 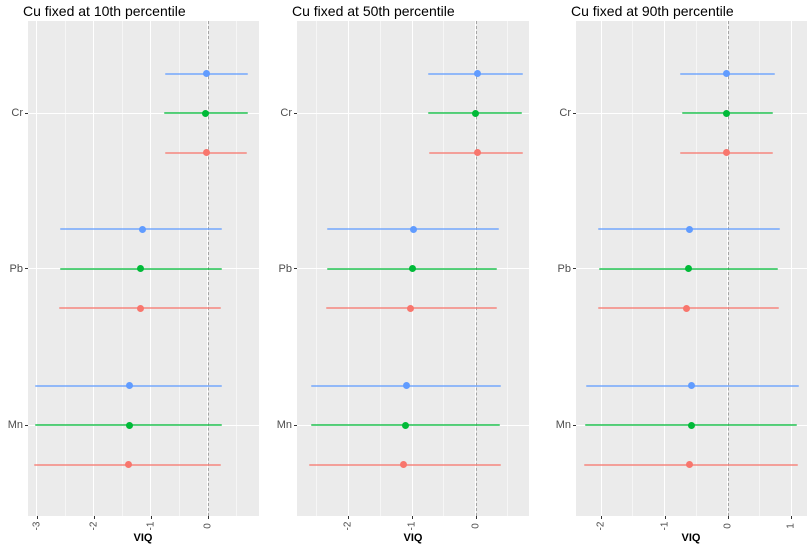 What do you see at coordinates (652, 11) in the screenshot?
I see `facet-title-cu-90th: Cu fixed at 90th percentile` at bounding box center [652, 11].